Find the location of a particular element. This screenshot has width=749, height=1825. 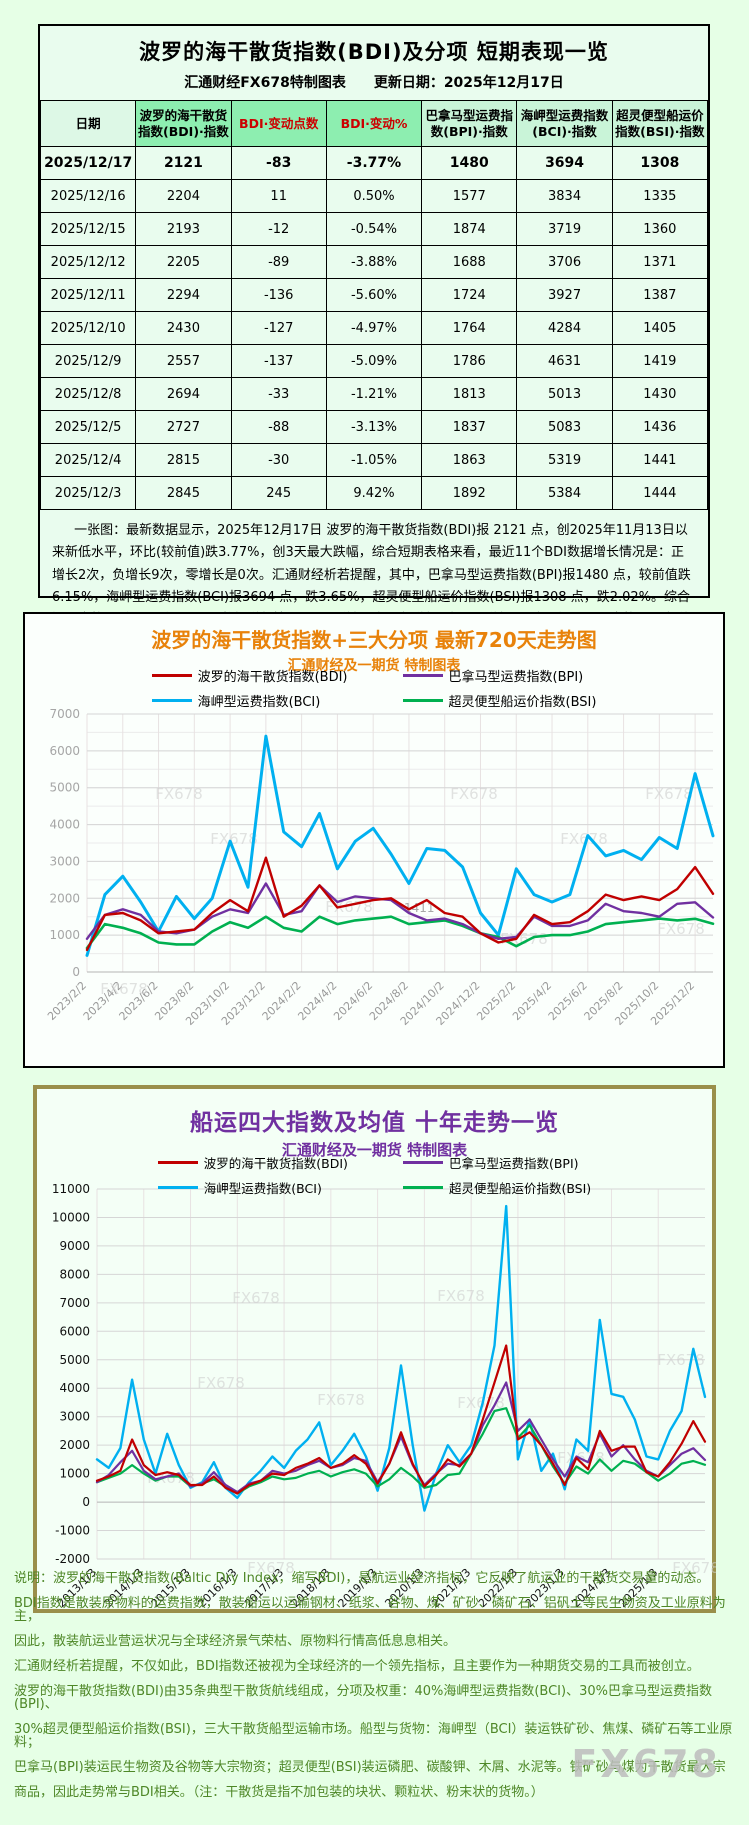

table-cell: -88 is located at coordinates (278, 427).